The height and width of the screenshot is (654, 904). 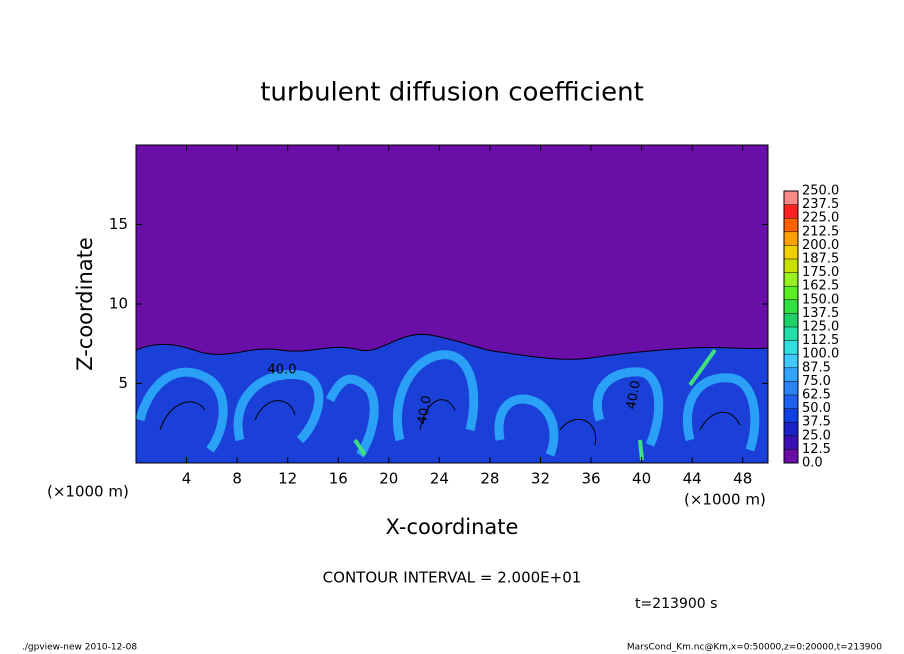 I want to click on colorbar-label: 175.0, so click(x=820, y=272).